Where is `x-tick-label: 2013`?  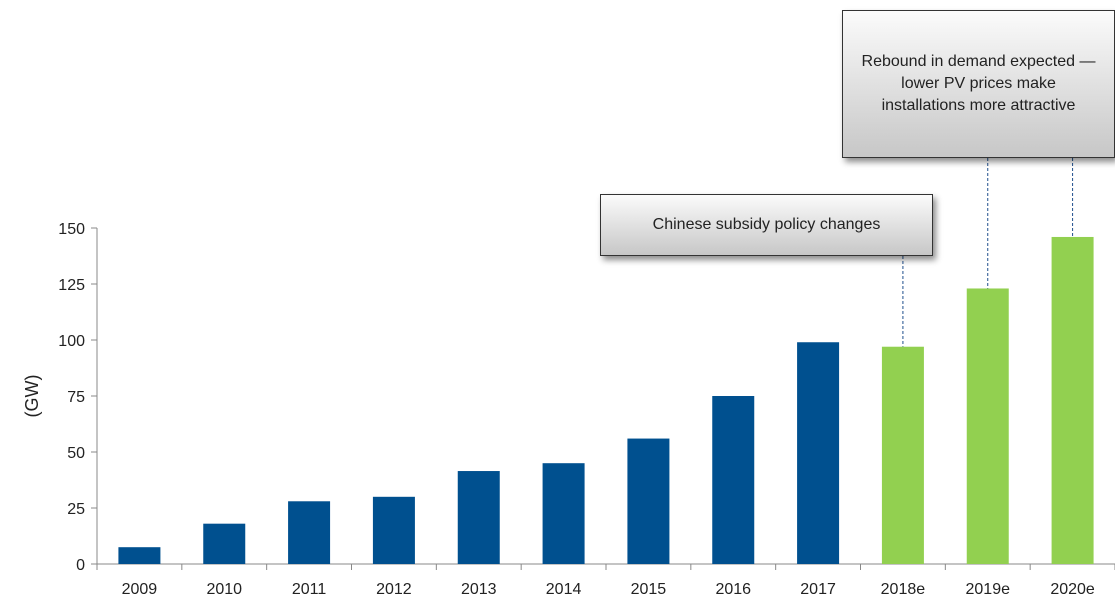 x-tick-label: 2013 is located at coordinates (479, 589).